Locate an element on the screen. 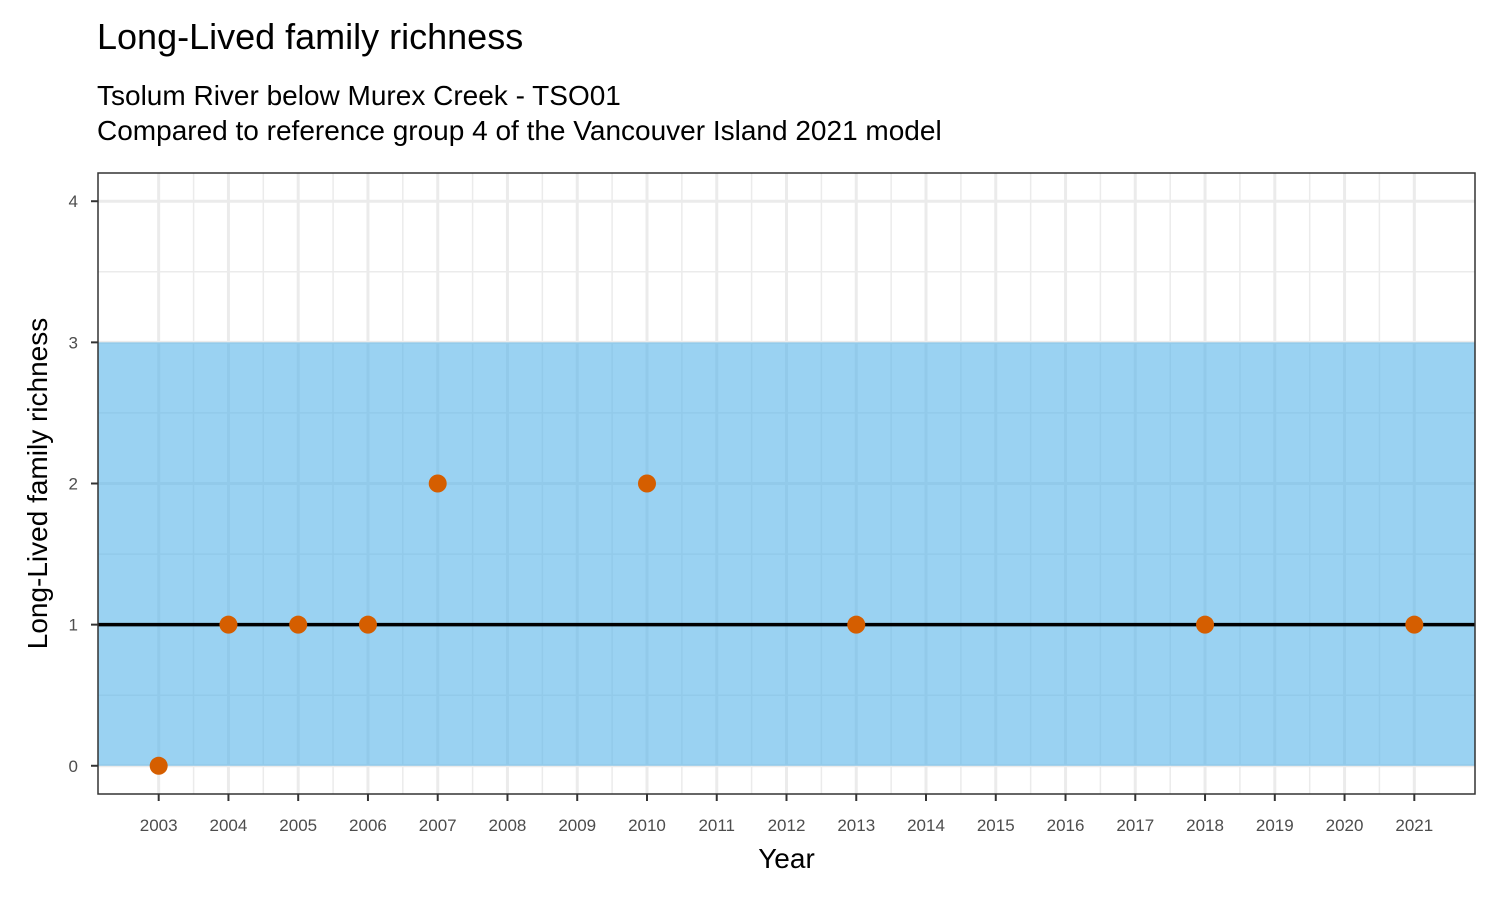 The width and height of the screenshot is (1500, 900). x-tick-label: 2006 is located at coordinates (368, 825).